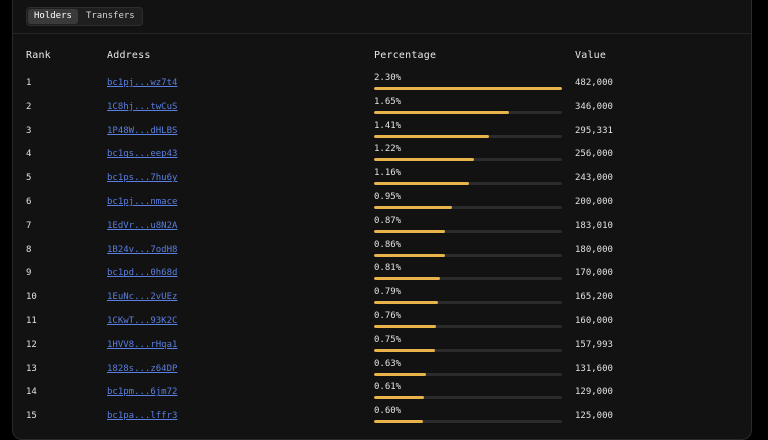 The image size is (768, 440). Describe the element at coordinates (142, 106) in the screenshot. I see `address-link: 1C8hj...twCuS` at that location.